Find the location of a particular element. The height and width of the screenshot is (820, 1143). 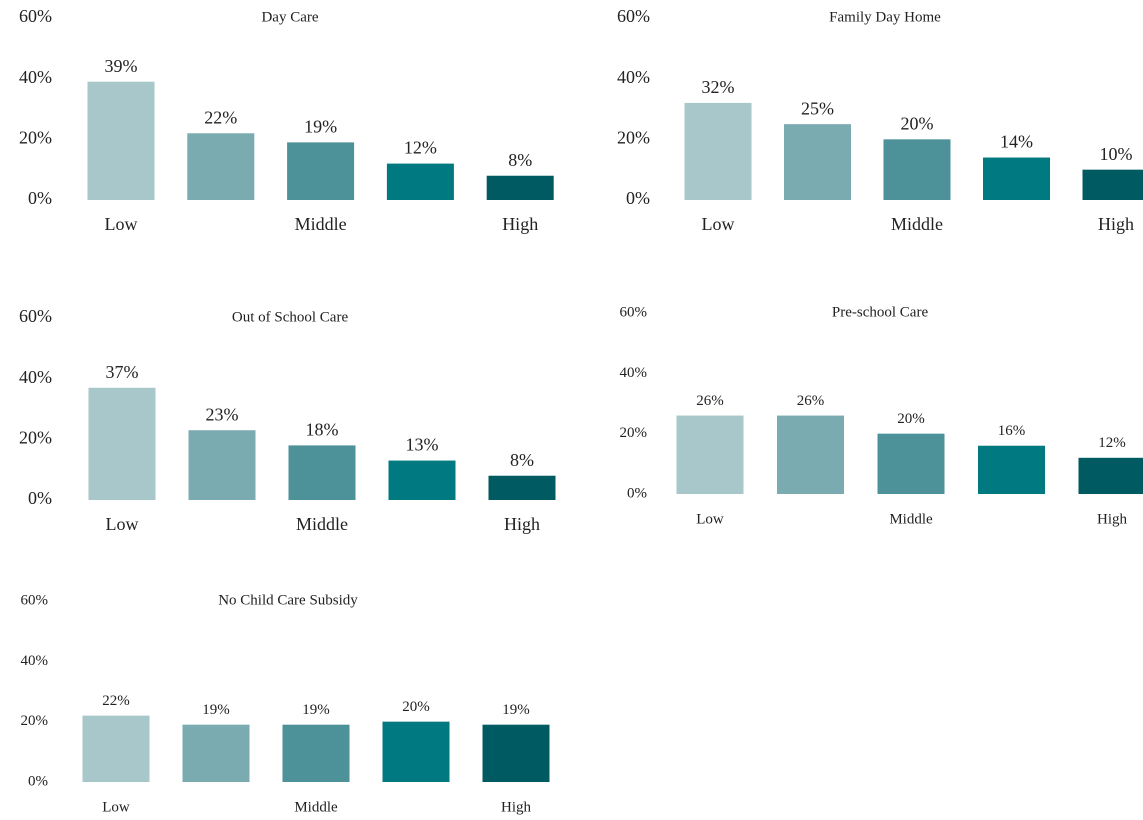

data-label: 23% is located at coordinates (222, 414).